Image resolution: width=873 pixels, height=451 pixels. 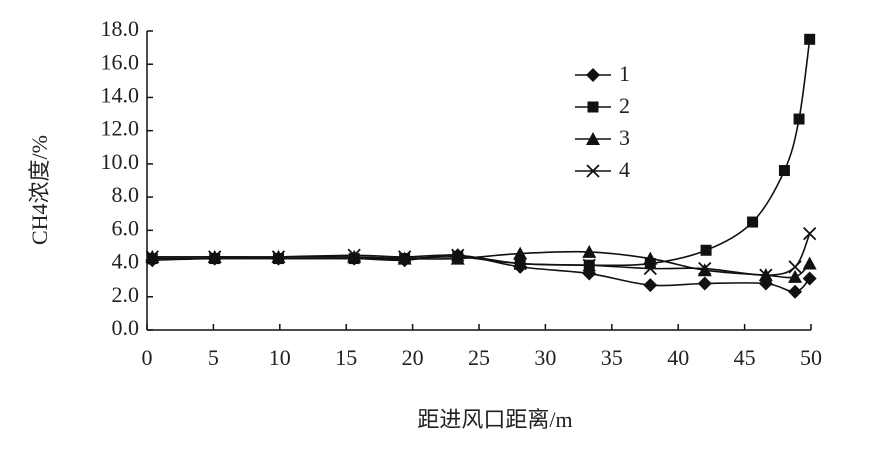 What do you see at coordinates (120, 61) in the screenshot?
I see `y-tick-label: 16.0` at bounding box center [120, 61].